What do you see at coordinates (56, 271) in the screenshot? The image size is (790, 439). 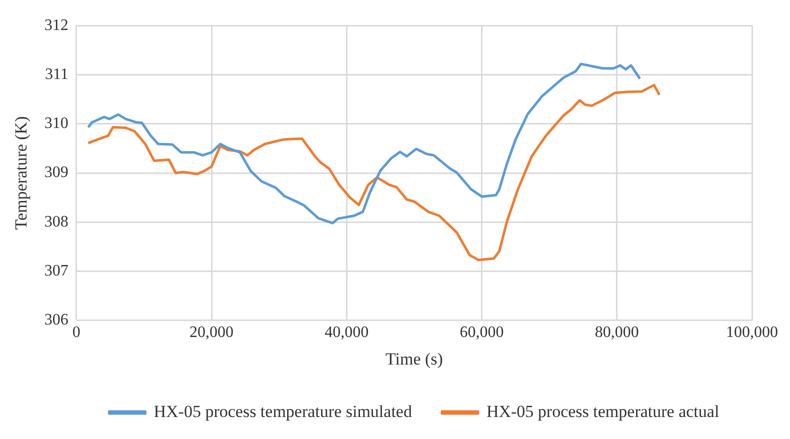 I see `y-tick-label: 307` at bounding box center [56, 271].